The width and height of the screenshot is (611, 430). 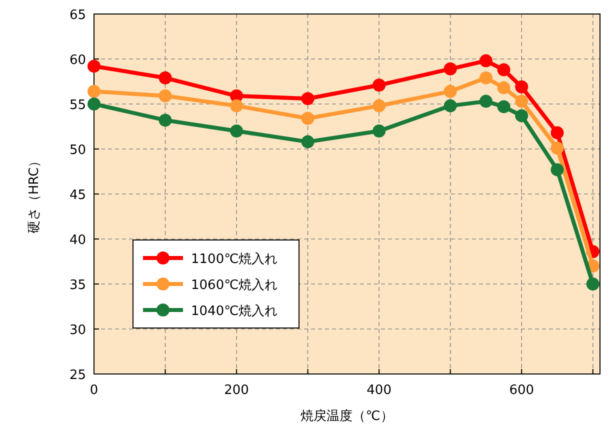 I want to click on y-tick-label: 25, so click(x=77, y=375).